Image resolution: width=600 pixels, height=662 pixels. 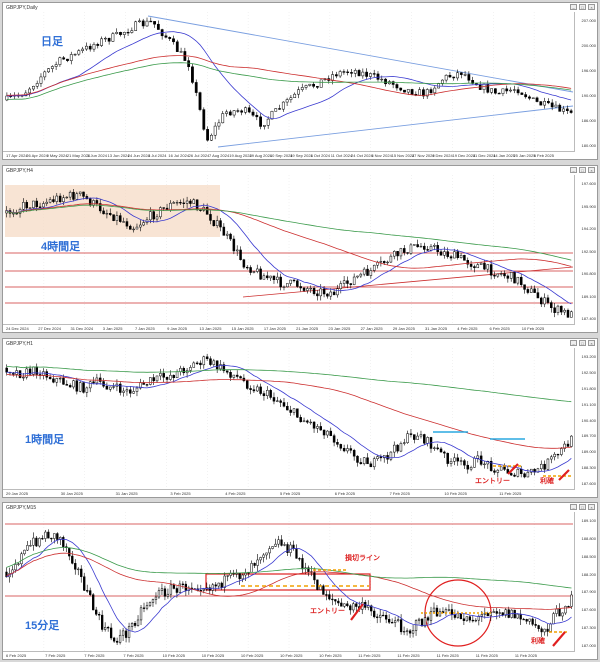 I want to click on time-tick-label: 14 Jan 2025, so click(x=504, y=155).